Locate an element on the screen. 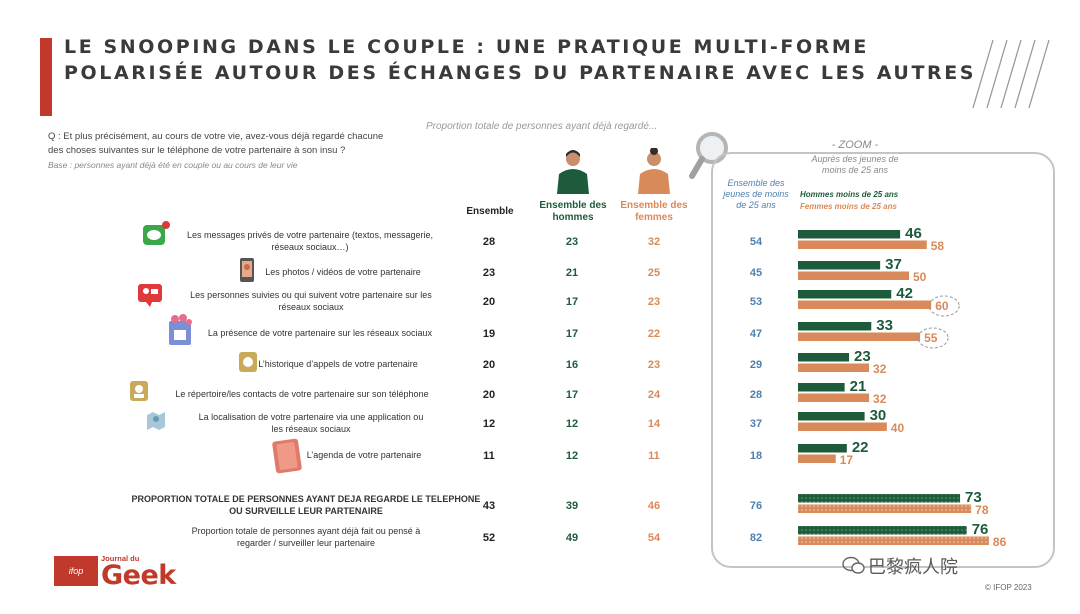 The width and height of the screenshot is (1080, 614). table-value-young: 28 is located at coordinates (756, 395).